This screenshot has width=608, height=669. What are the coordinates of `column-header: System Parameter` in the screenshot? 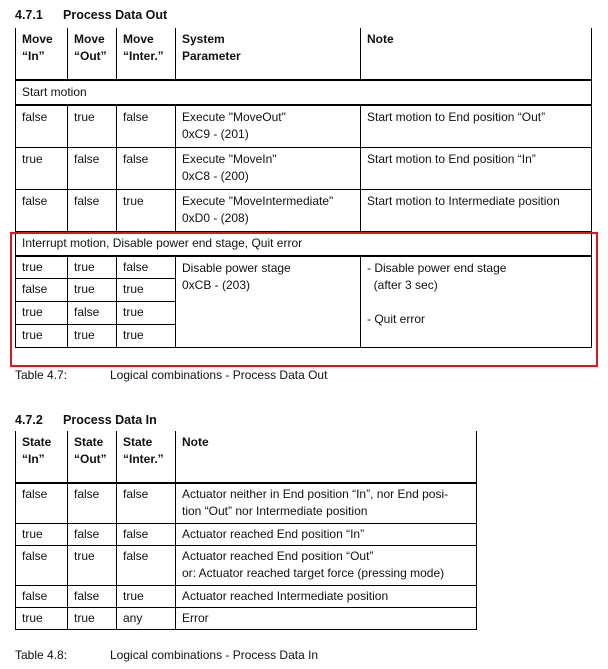 It's located at (268, 54).